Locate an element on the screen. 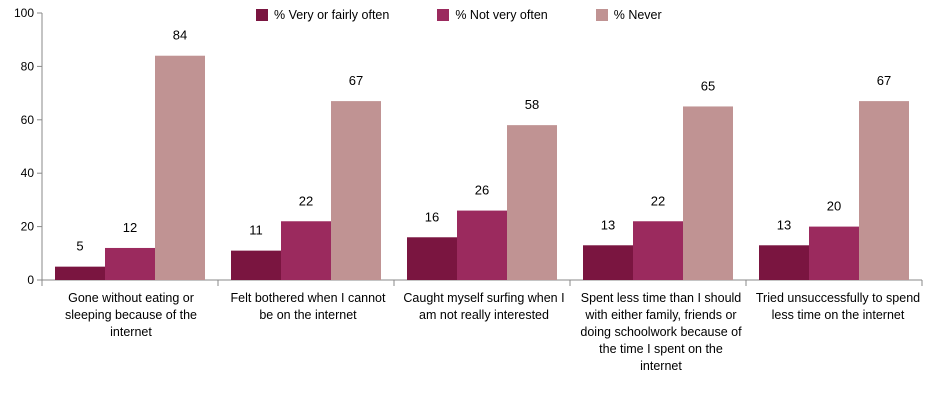 Image resolution: width=926 pixels, height=411 pixels. legend-label: % Very or fairly often is located at coordinates (332, 15).